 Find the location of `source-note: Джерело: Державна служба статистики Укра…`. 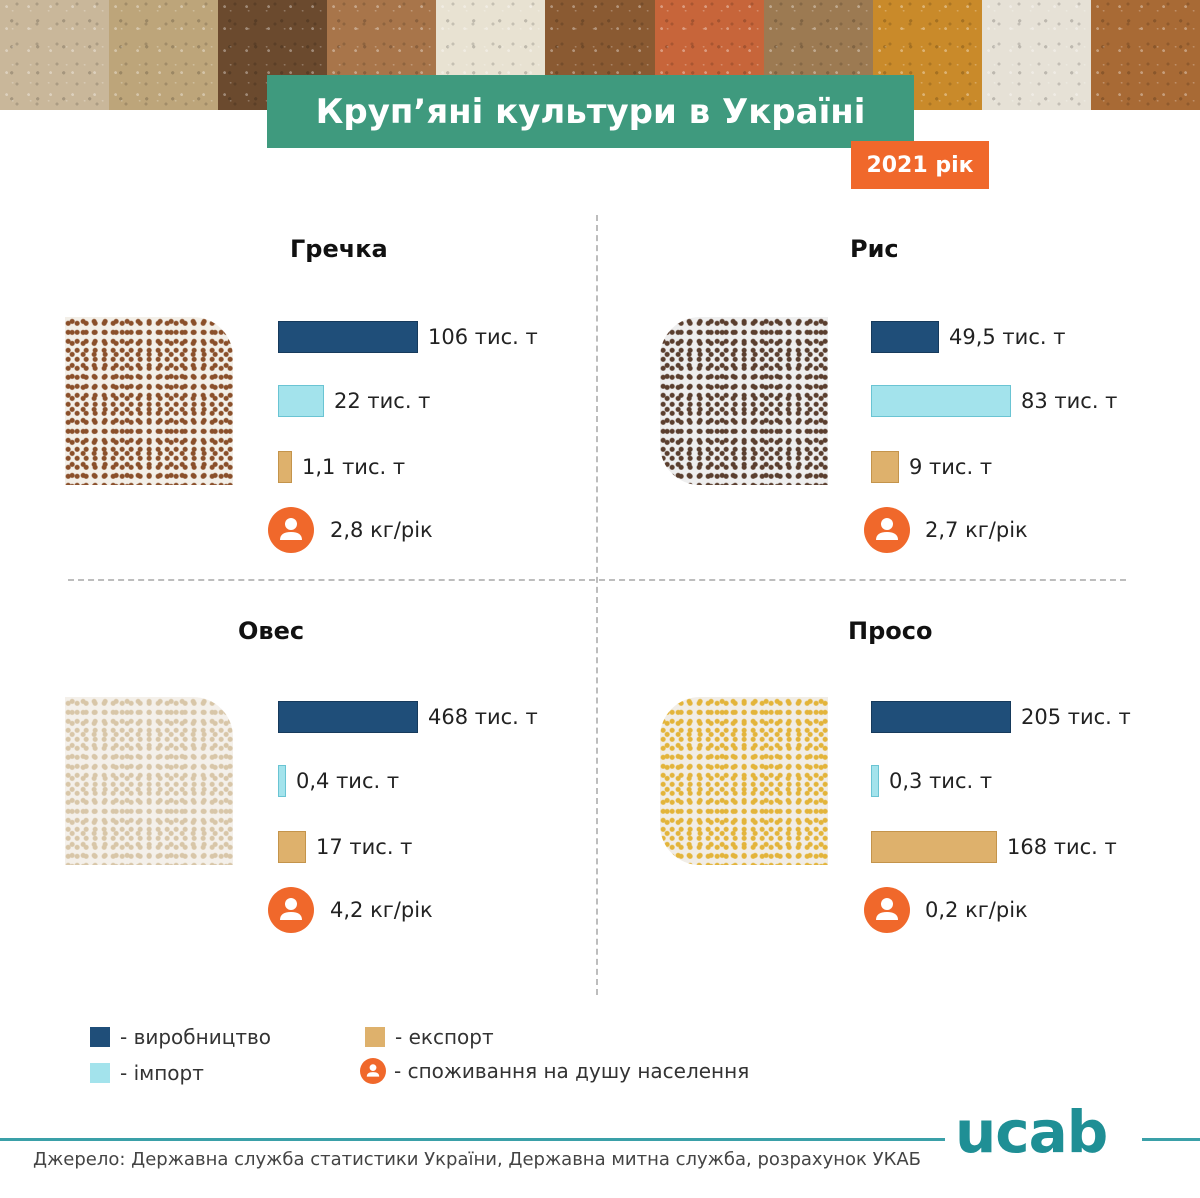

source-note: Джерело: Державна служба статистики Укра… is located at coordinates (477, 1159).